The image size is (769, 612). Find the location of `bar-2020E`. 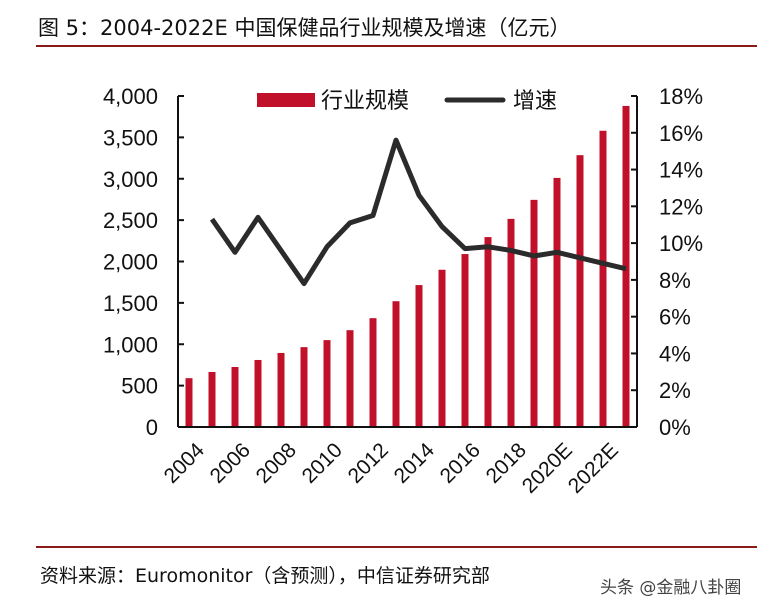

bar-2020E is located at coordinates (557, 302).